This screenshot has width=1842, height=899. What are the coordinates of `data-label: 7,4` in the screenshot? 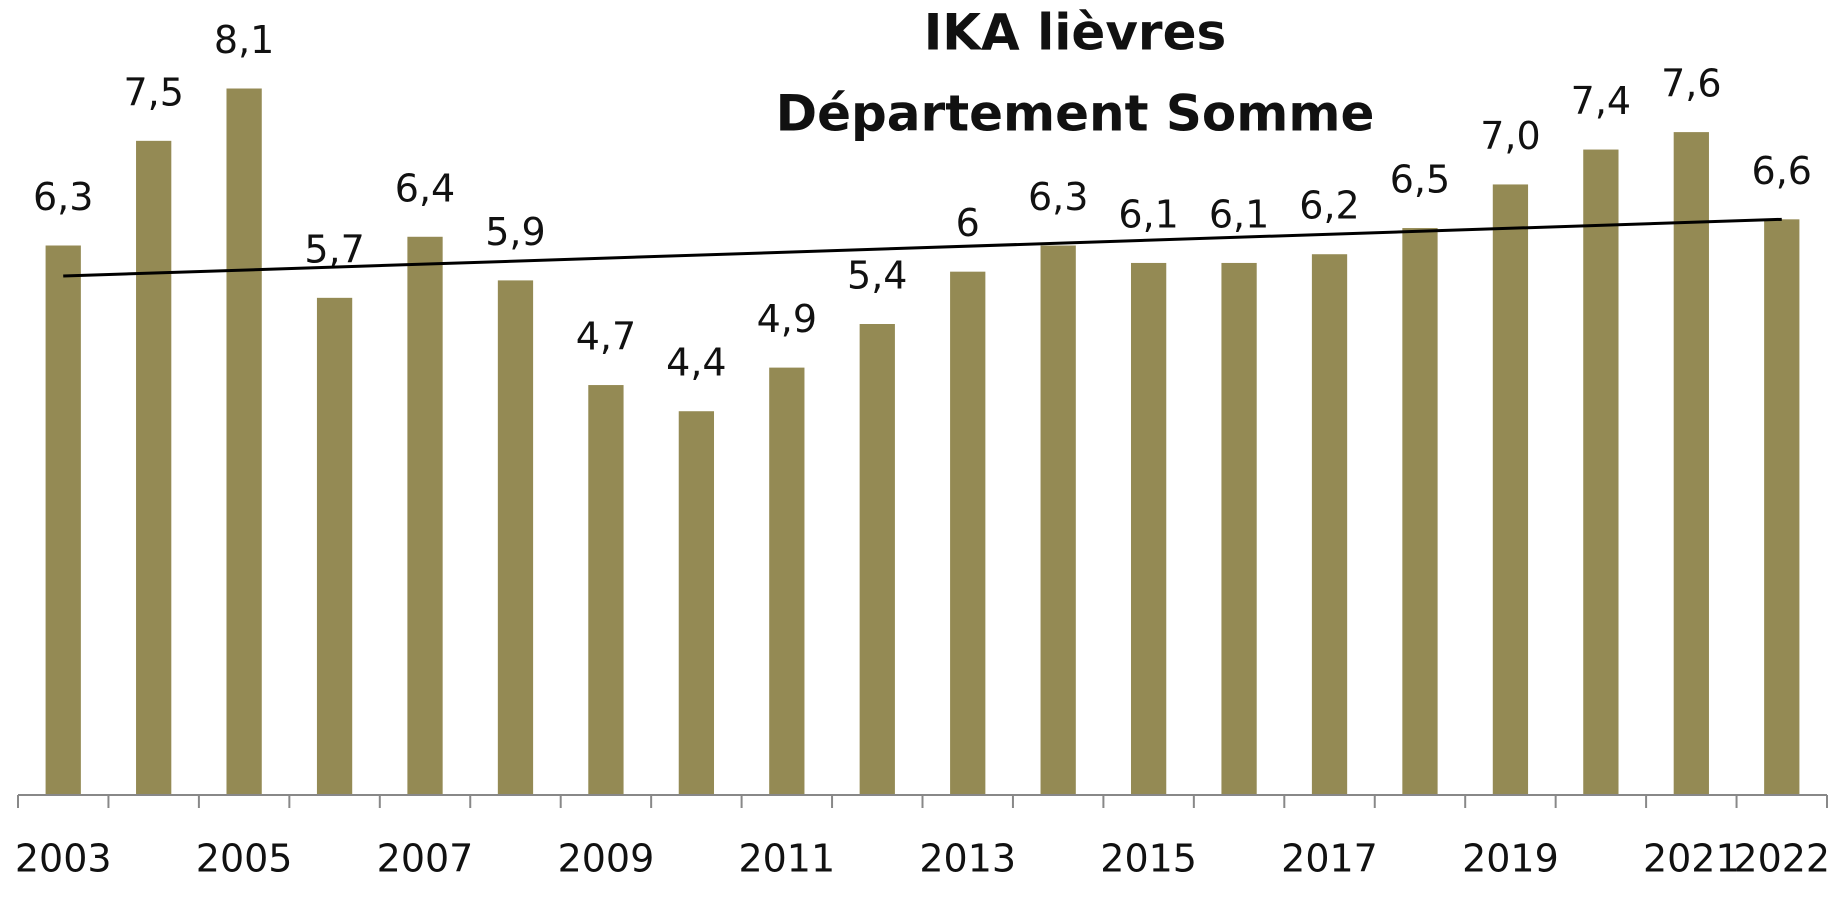 It's located at (1601, 101).